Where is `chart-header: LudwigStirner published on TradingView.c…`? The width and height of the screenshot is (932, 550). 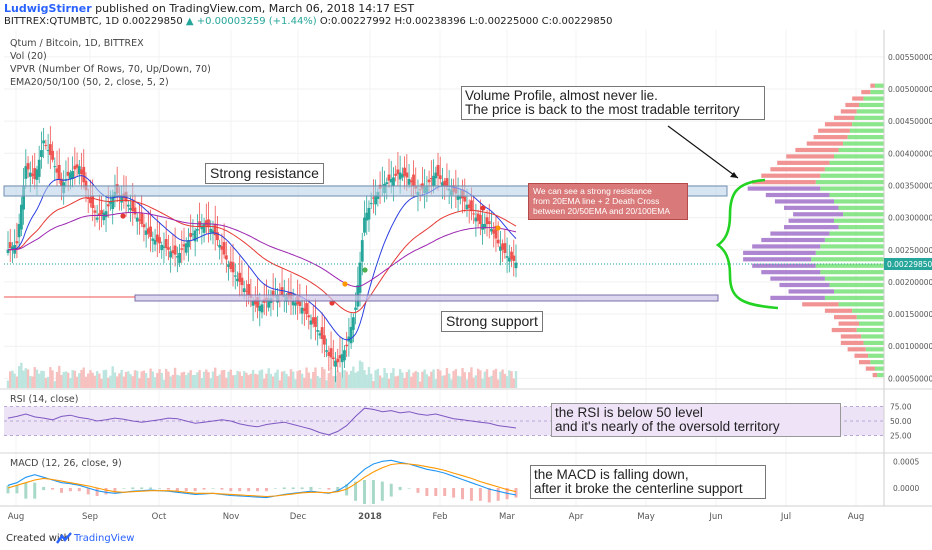
chart-header: LudwigStirner published on TradingView.c… is located at coordinates (466, 15).